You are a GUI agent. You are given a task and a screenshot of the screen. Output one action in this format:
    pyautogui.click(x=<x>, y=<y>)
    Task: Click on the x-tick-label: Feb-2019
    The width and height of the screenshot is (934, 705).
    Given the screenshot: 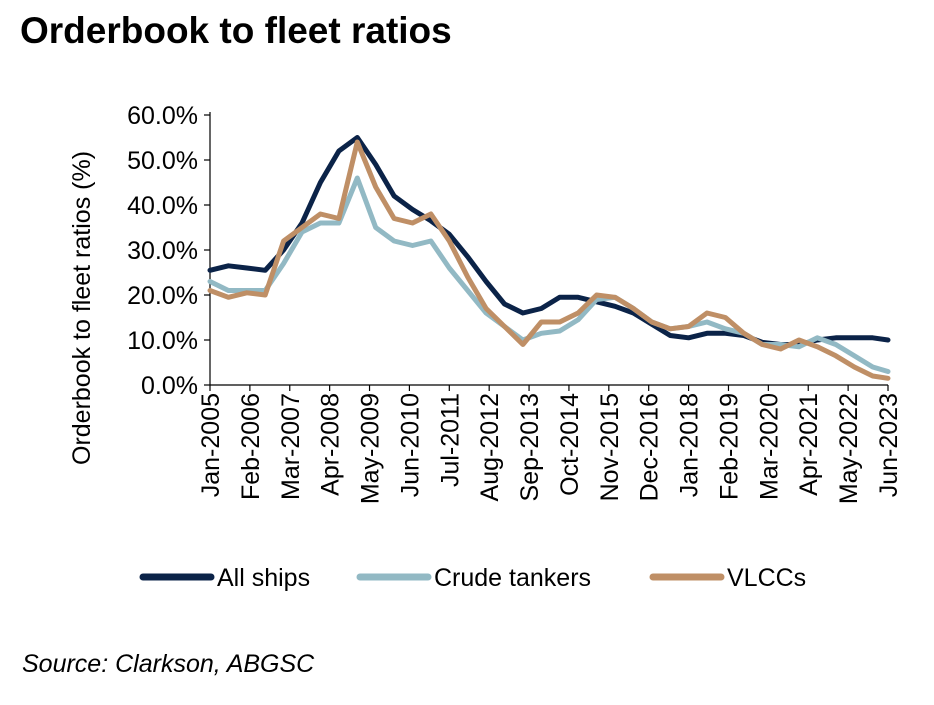 What is the action you would take?
    pyautogui.click(x=729, y=446)
    